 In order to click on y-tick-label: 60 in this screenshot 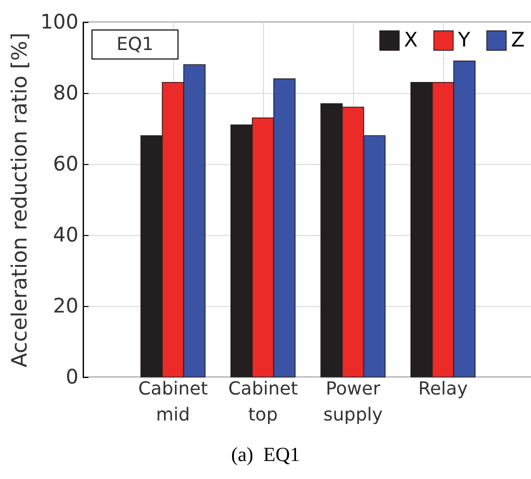, I will do `click(65, 164)`.